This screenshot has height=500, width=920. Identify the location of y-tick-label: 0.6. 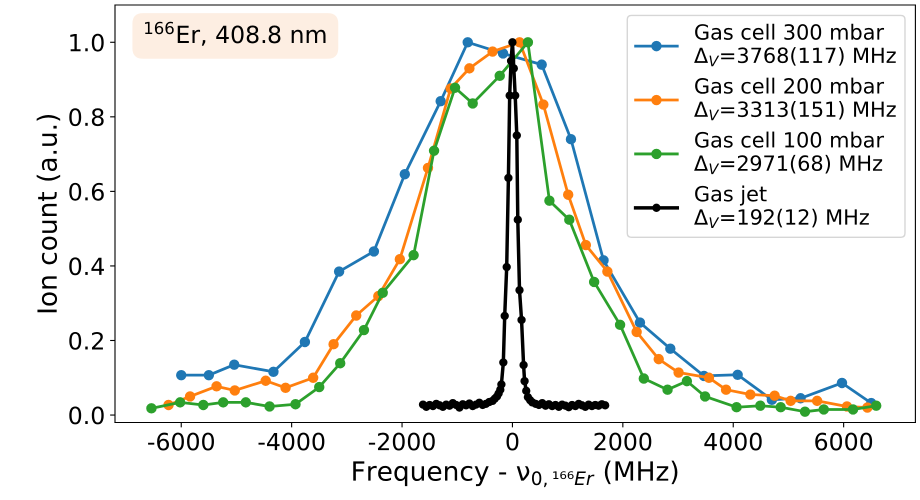
(86, 191).